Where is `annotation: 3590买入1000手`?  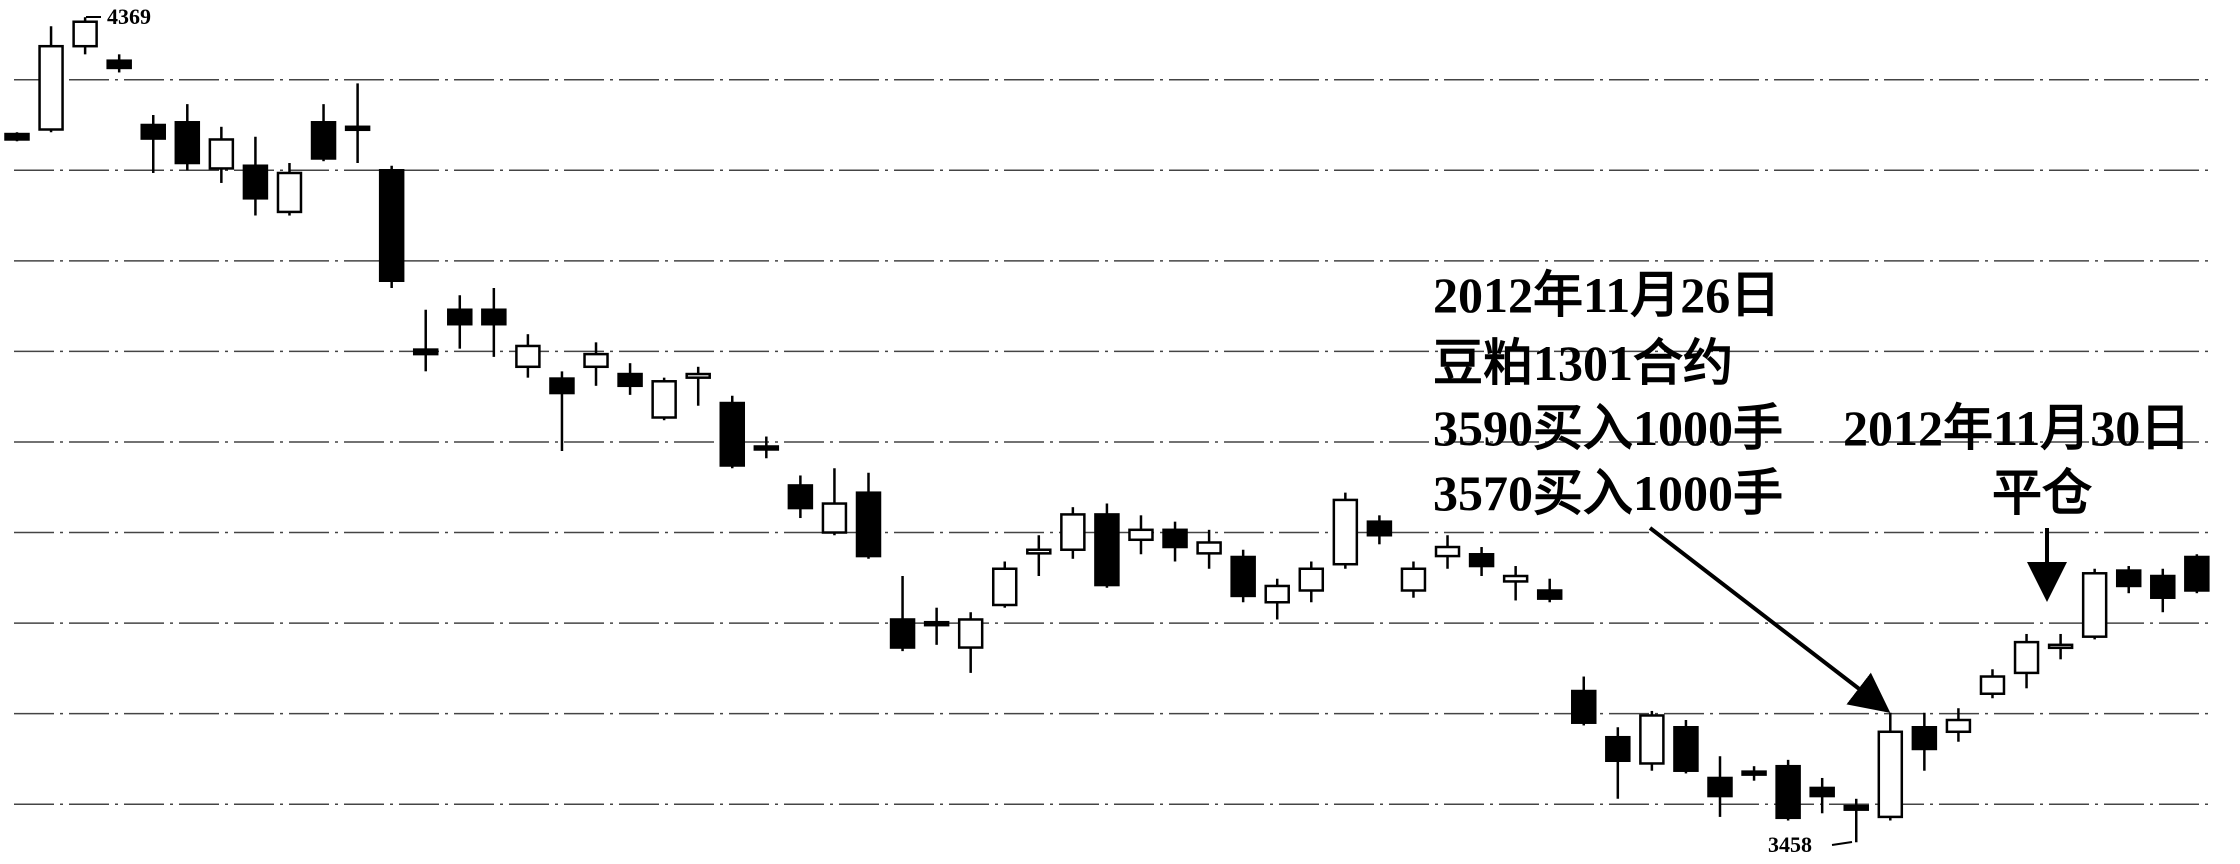 annotation: 3590买入1000手 is located at coordinates (1608, 428).